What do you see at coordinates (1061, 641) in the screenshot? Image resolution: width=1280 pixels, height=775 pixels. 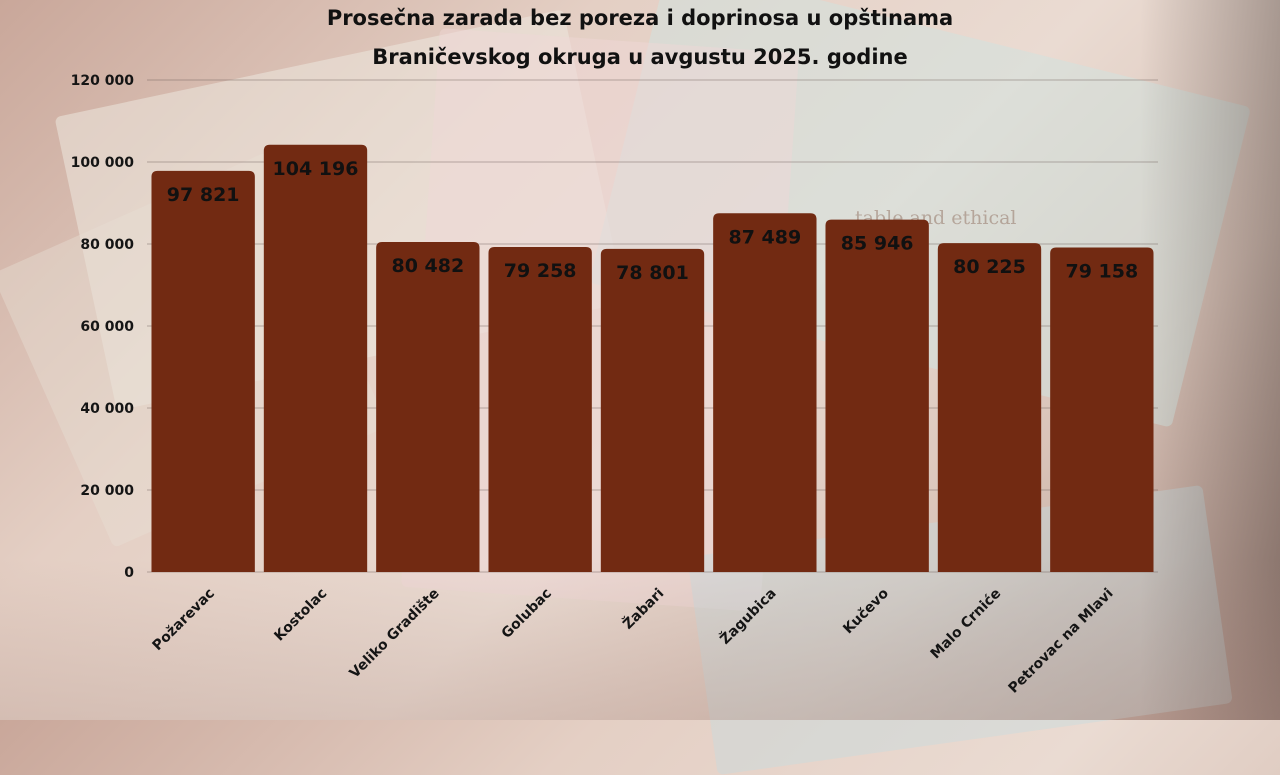 I see `x-tick-label: Petrovac na Mlavi` at bounding box center [1061, 641].